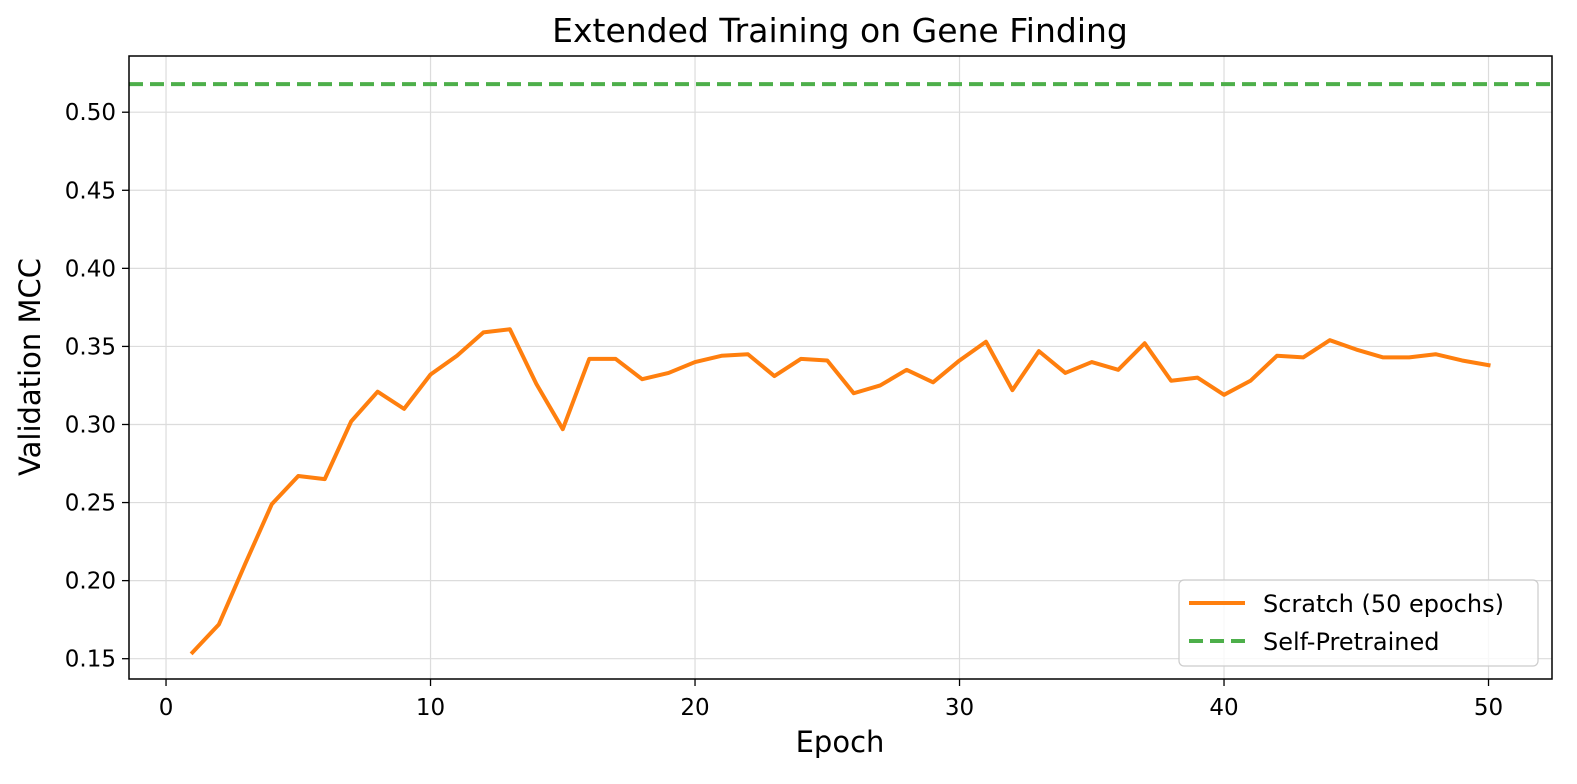 The width and height of the screenshot is (1577, 784). What do you see at coordinates (90, 660) in the screenshot?
I see `y-tick-label: 0.15` at bounding box center [90, 660].